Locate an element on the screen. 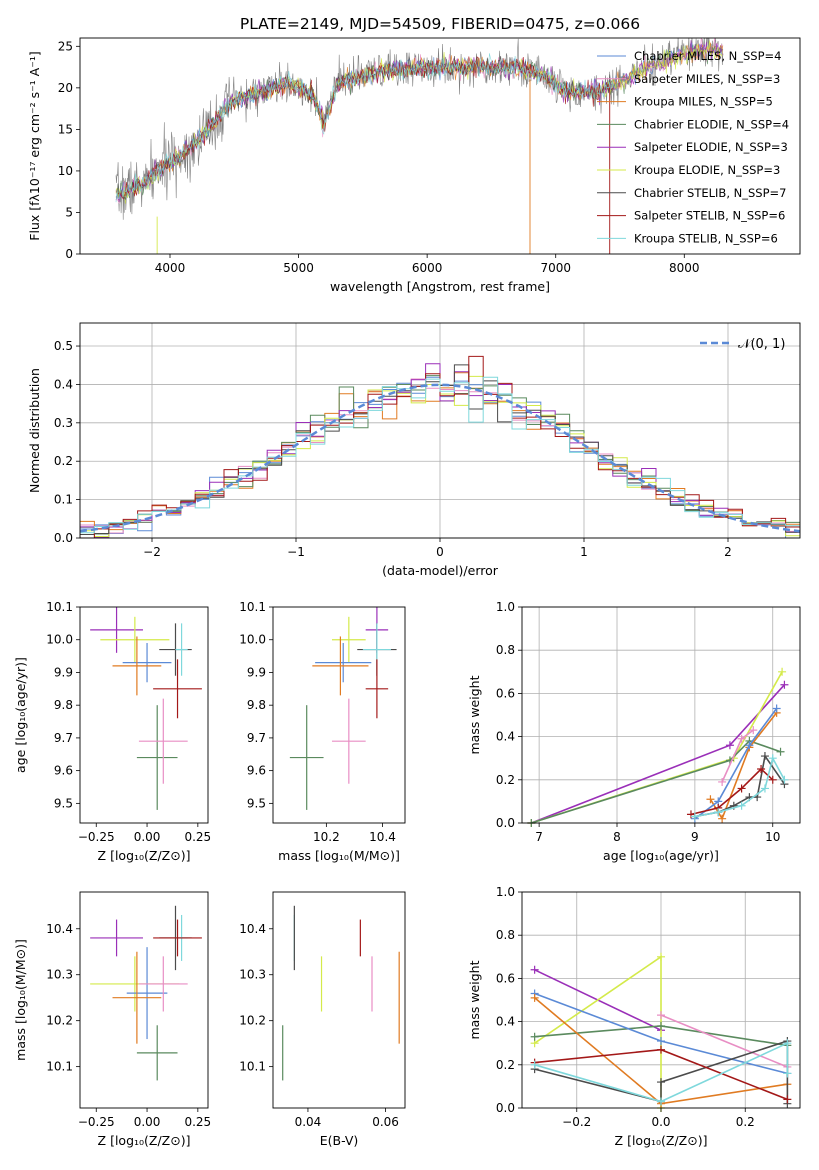 The height and width of the screenshot is (1170, 819). x-tick-label-1: 0.06 is located at coordinates (385, 1122).